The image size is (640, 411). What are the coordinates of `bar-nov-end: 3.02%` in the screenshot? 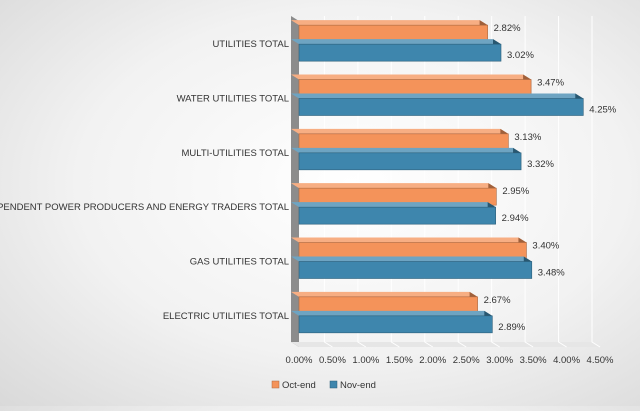 It's located at (412, 50).